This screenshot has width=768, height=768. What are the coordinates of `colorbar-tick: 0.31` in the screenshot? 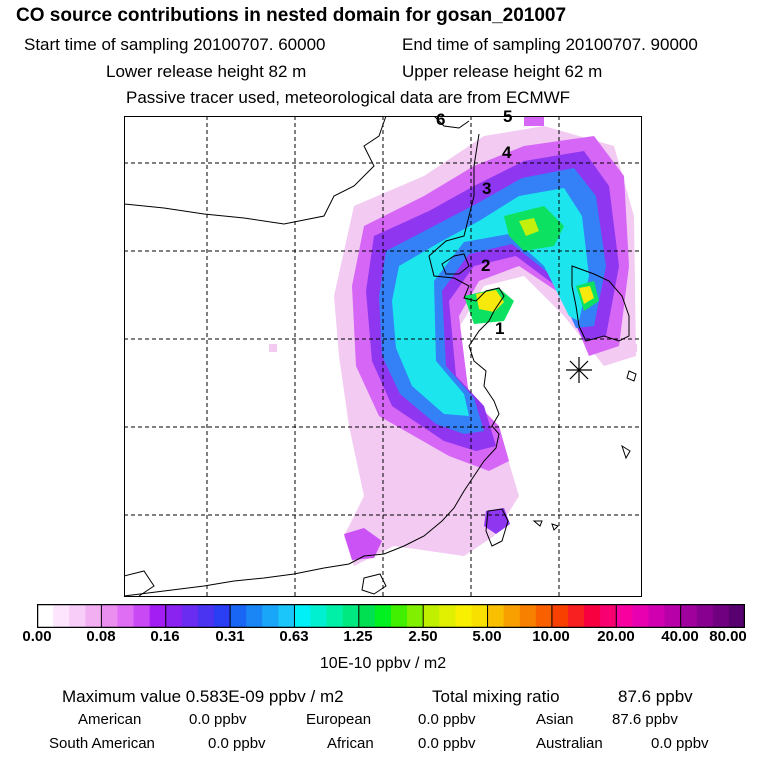 It's located at (230, 636).